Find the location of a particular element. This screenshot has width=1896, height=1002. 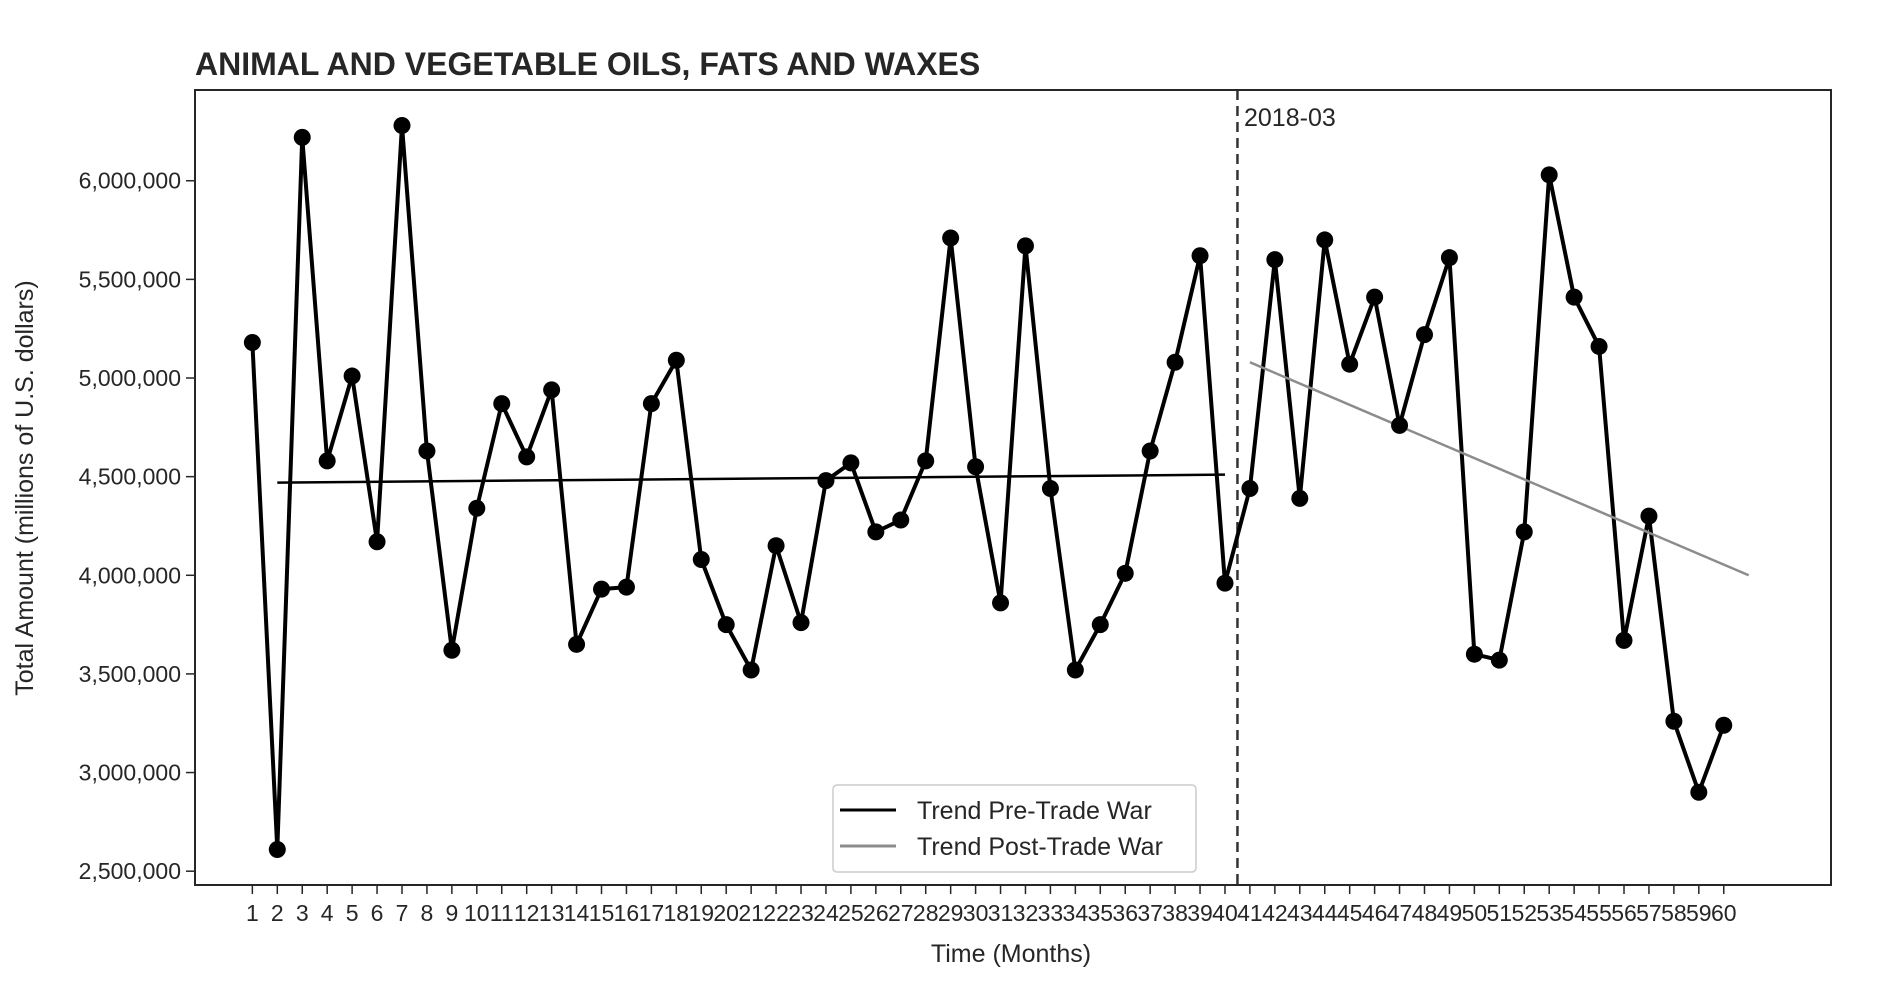

x-tick-label: 8 is located at coordinates (427, 913).